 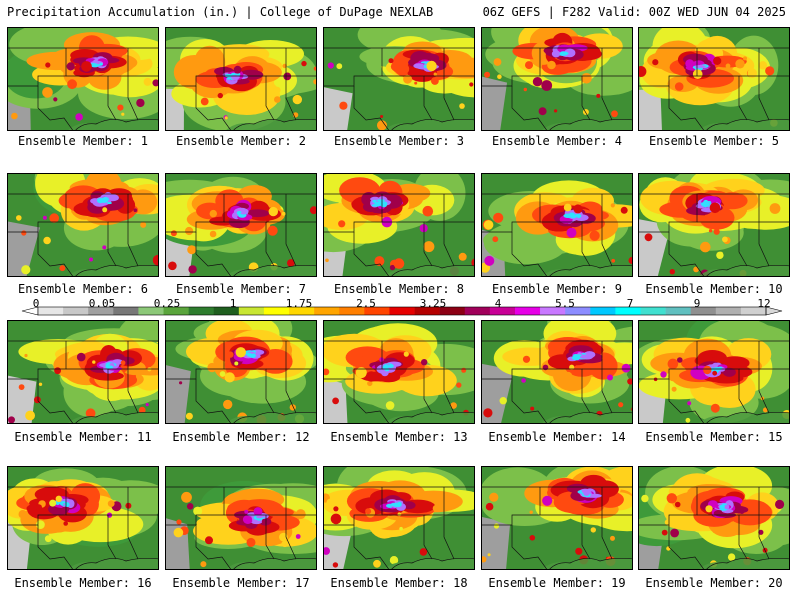 What do you see at coordinates (233, 303) in the screenshot?
I see `colorbar-tick-label: 1` at bounding box center [233, 303].